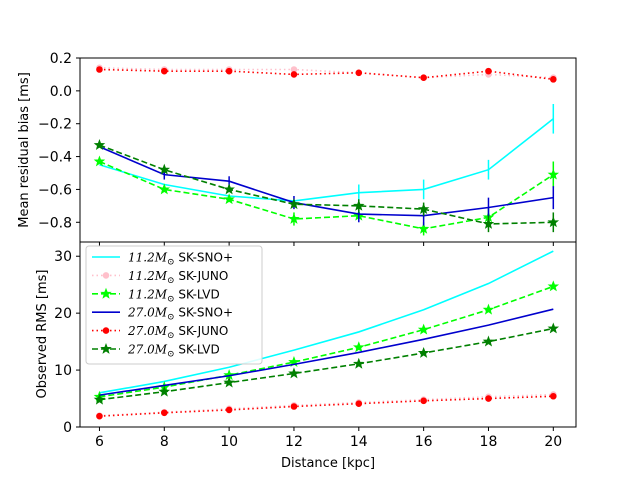 Image resolution: width=640 pixels, height=480 pixels. What do you see at coordinates (328, 463) in the screenshot?
I see `x-axis-label: Distance [kpc]` at bounding box center [328, 463].